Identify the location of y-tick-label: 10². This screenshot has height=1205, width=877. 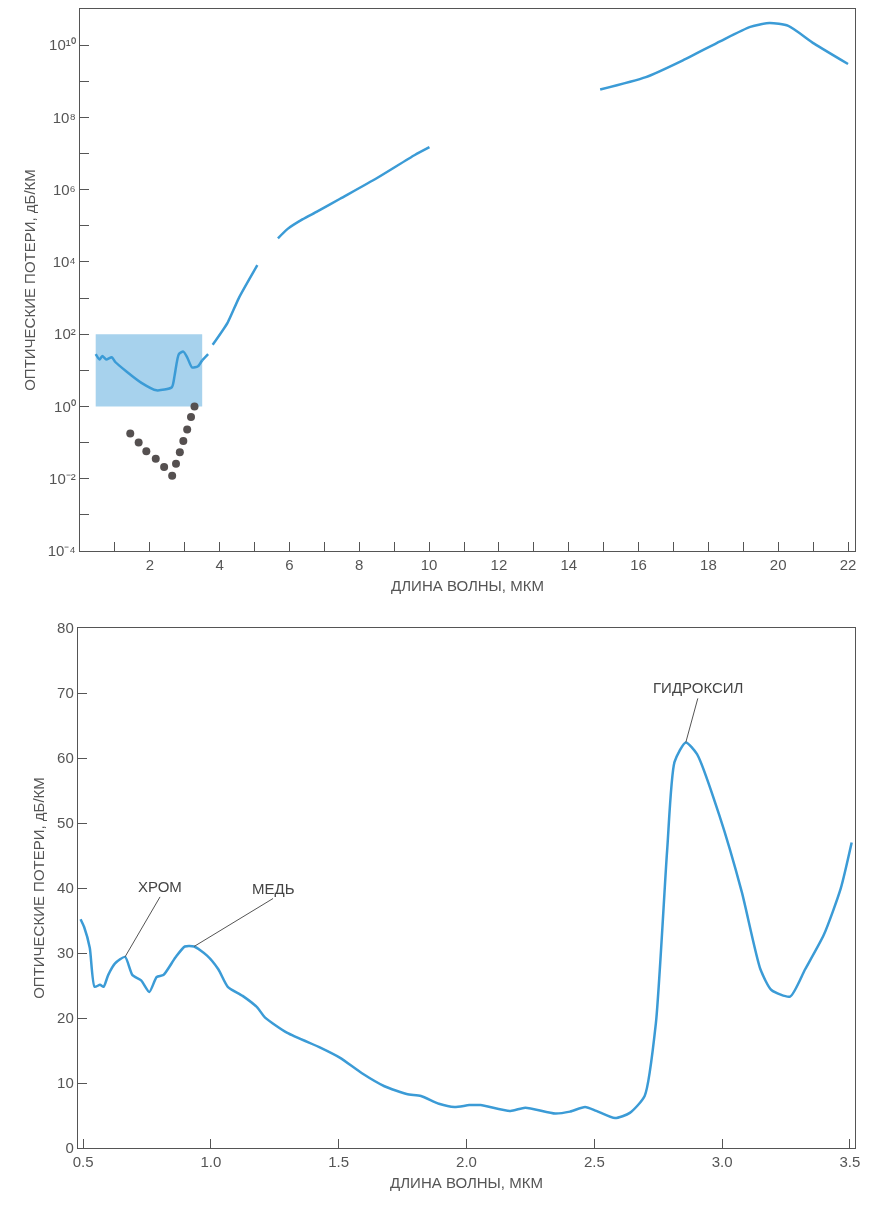
(65, 334).